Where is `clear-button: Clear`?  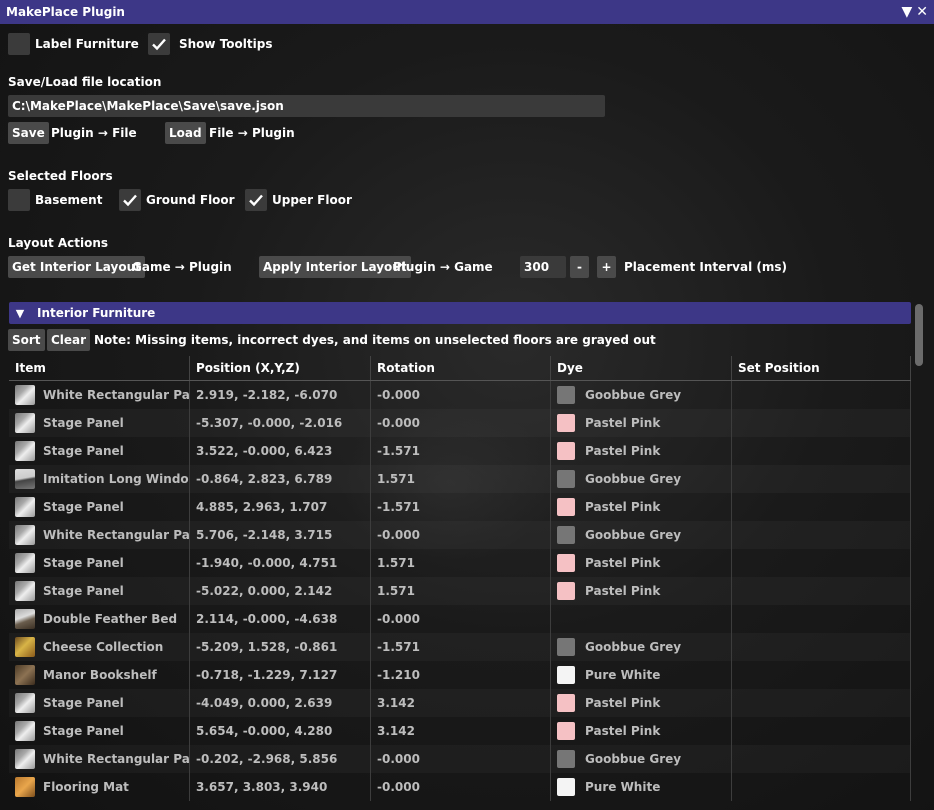 clear-button: Clear is located at coordinates (69, 340).